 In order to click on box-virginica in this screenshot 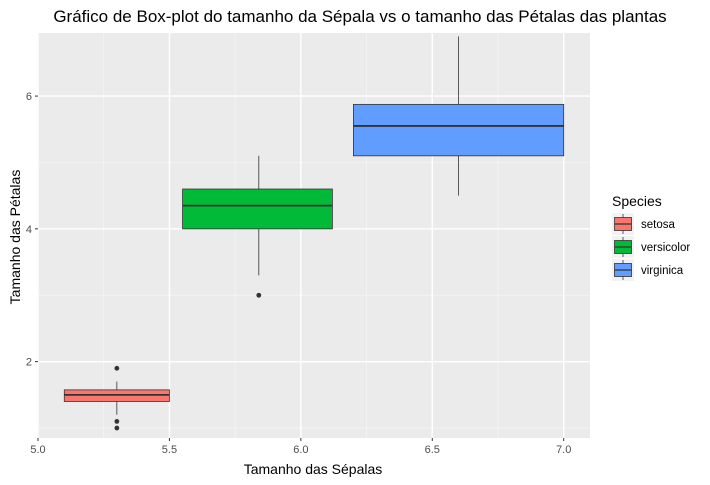, I will do `click(459, 116)`.